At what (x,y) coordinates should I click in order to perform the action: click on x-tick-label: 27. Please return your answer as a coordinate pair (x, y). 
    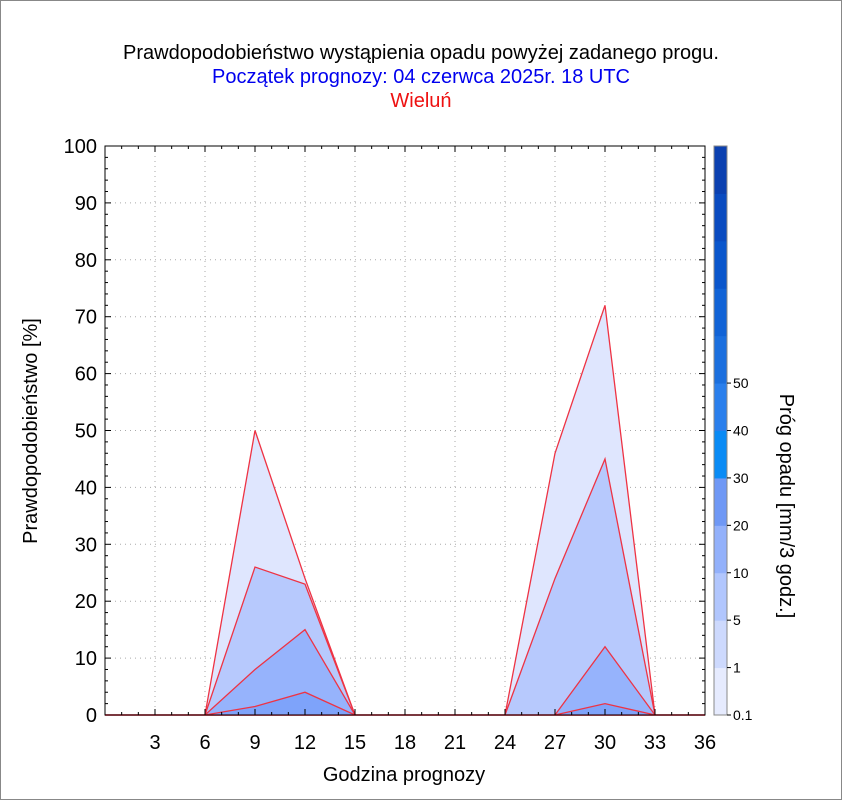
    Looking at the image, I should click on (555, 743).